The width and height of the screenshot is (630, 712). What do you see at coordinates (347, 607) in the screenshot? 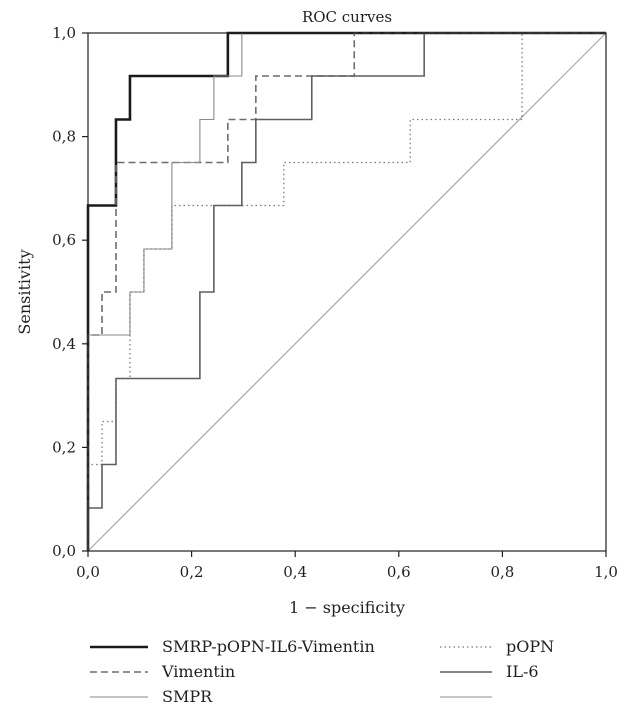
I see `x-axis-label: 1 − specificity` at bounding box center [347, 607].